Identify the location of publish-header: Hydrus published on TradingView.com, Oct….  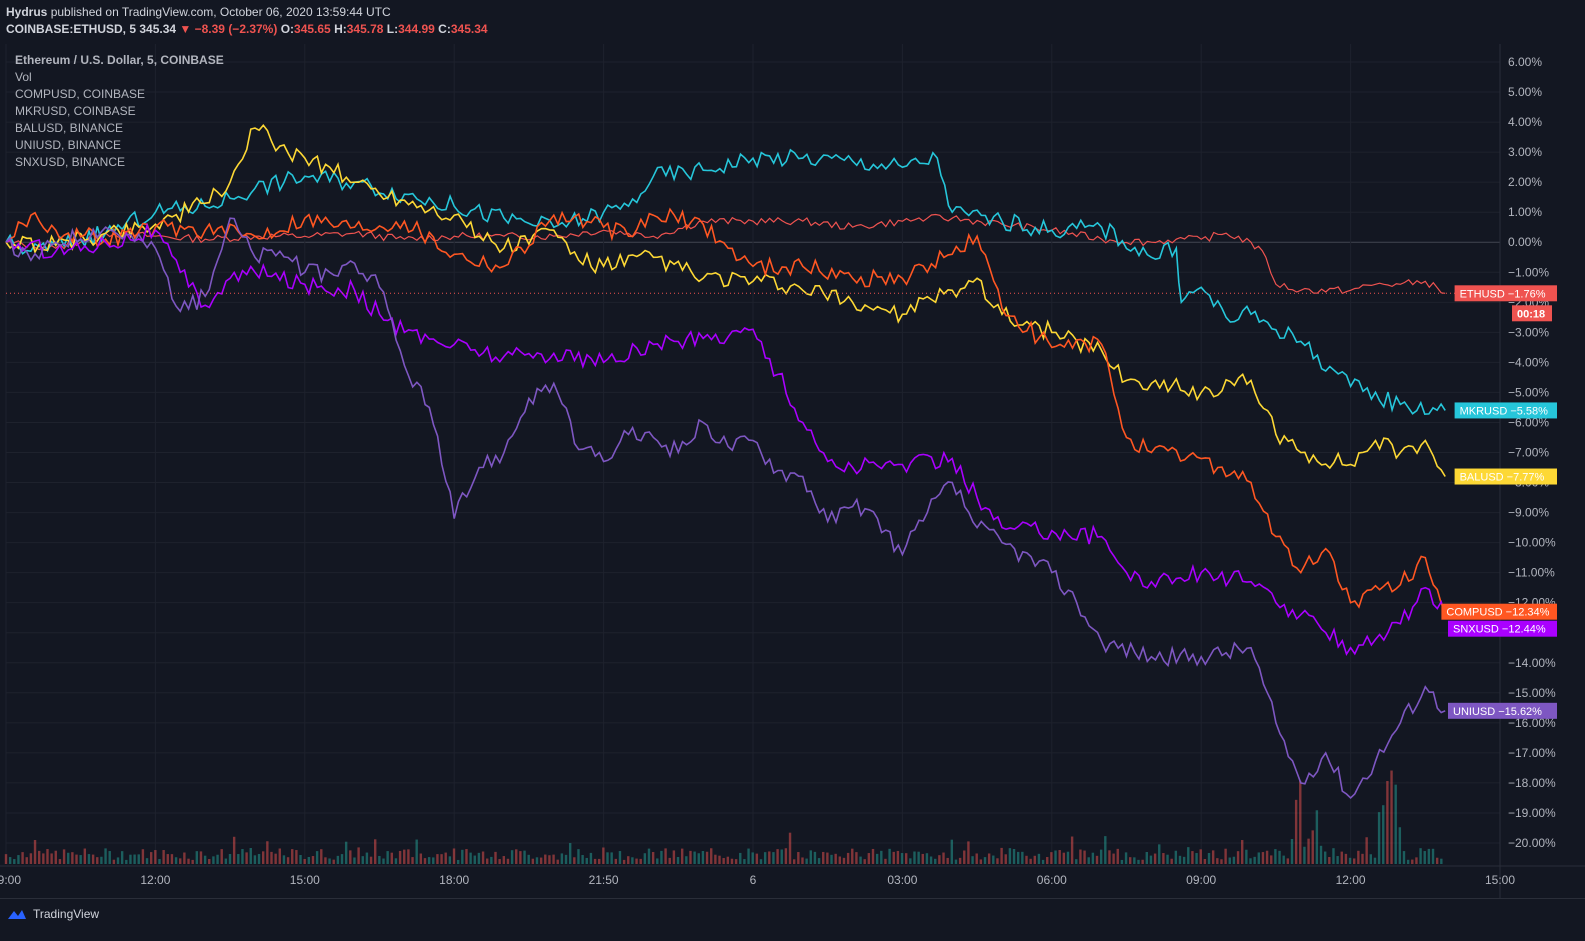
(792, 22).